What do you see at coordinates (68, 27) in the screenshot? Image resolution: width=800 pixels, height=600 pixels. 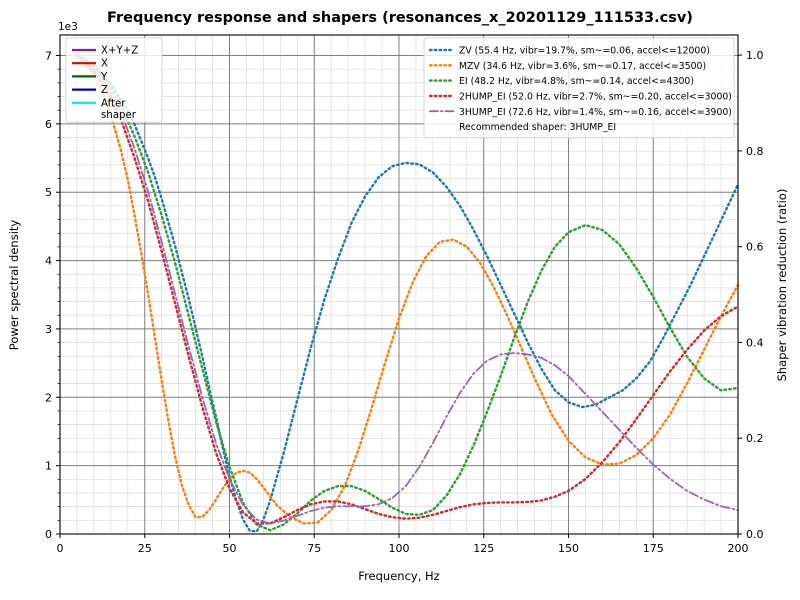 I see `y-axis-exponent-label: 1e3` at bounding box center [68, 27].